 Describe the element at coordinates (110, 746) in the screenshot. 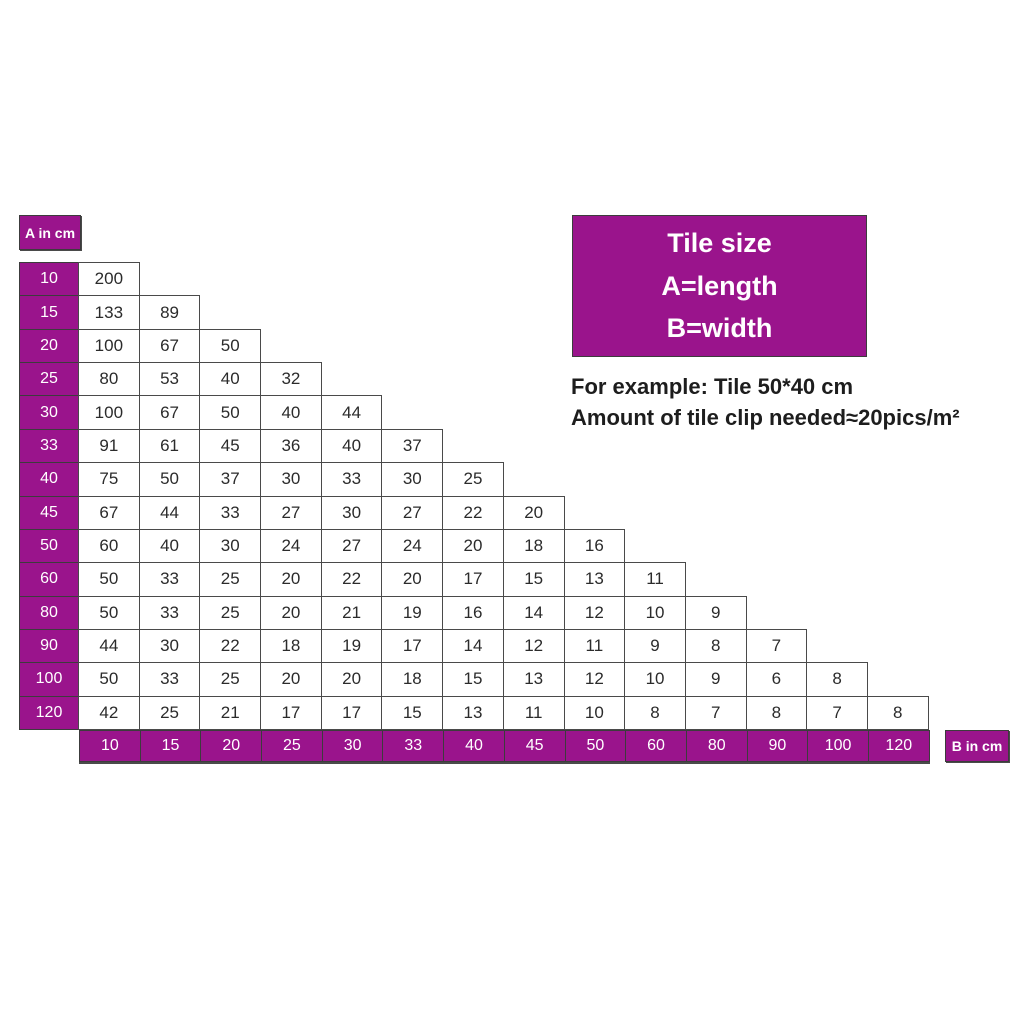

I see `b-value-cell: 10` at that location.